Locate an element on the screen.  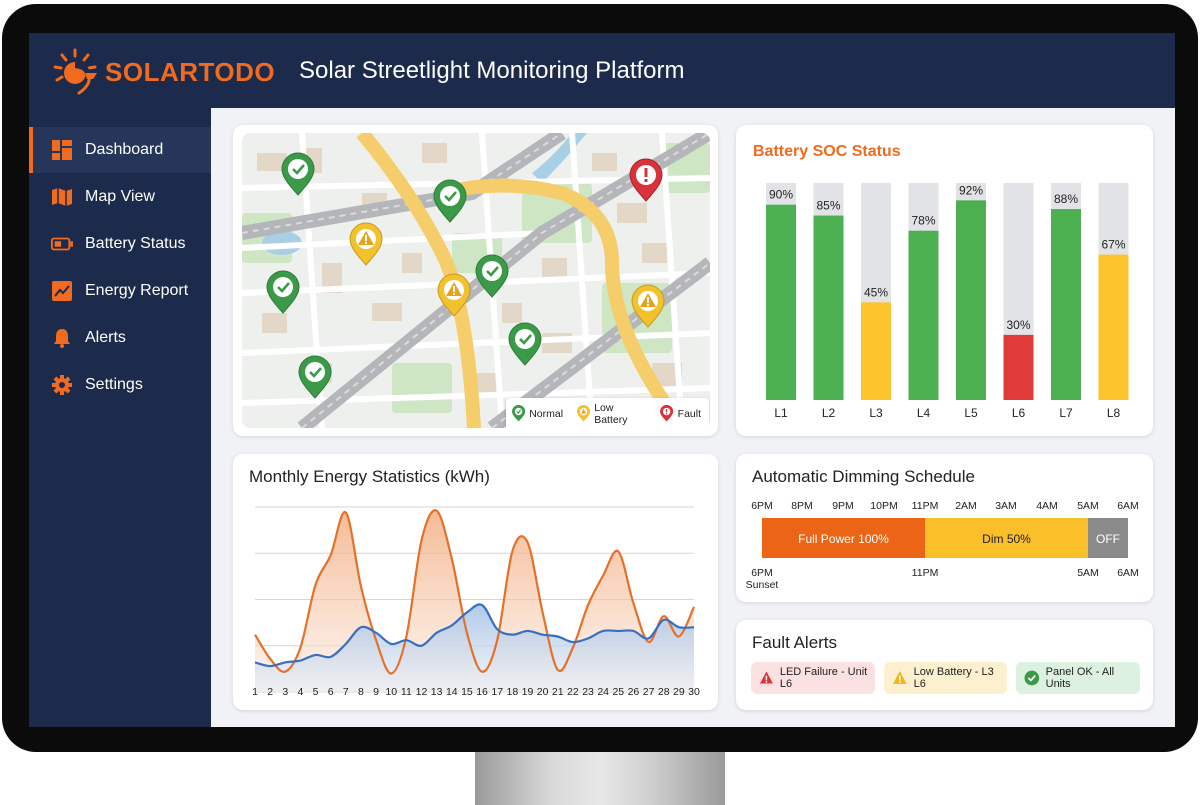
dimming-segment-label: Full Power 100% is located at coordinates (843, 539).